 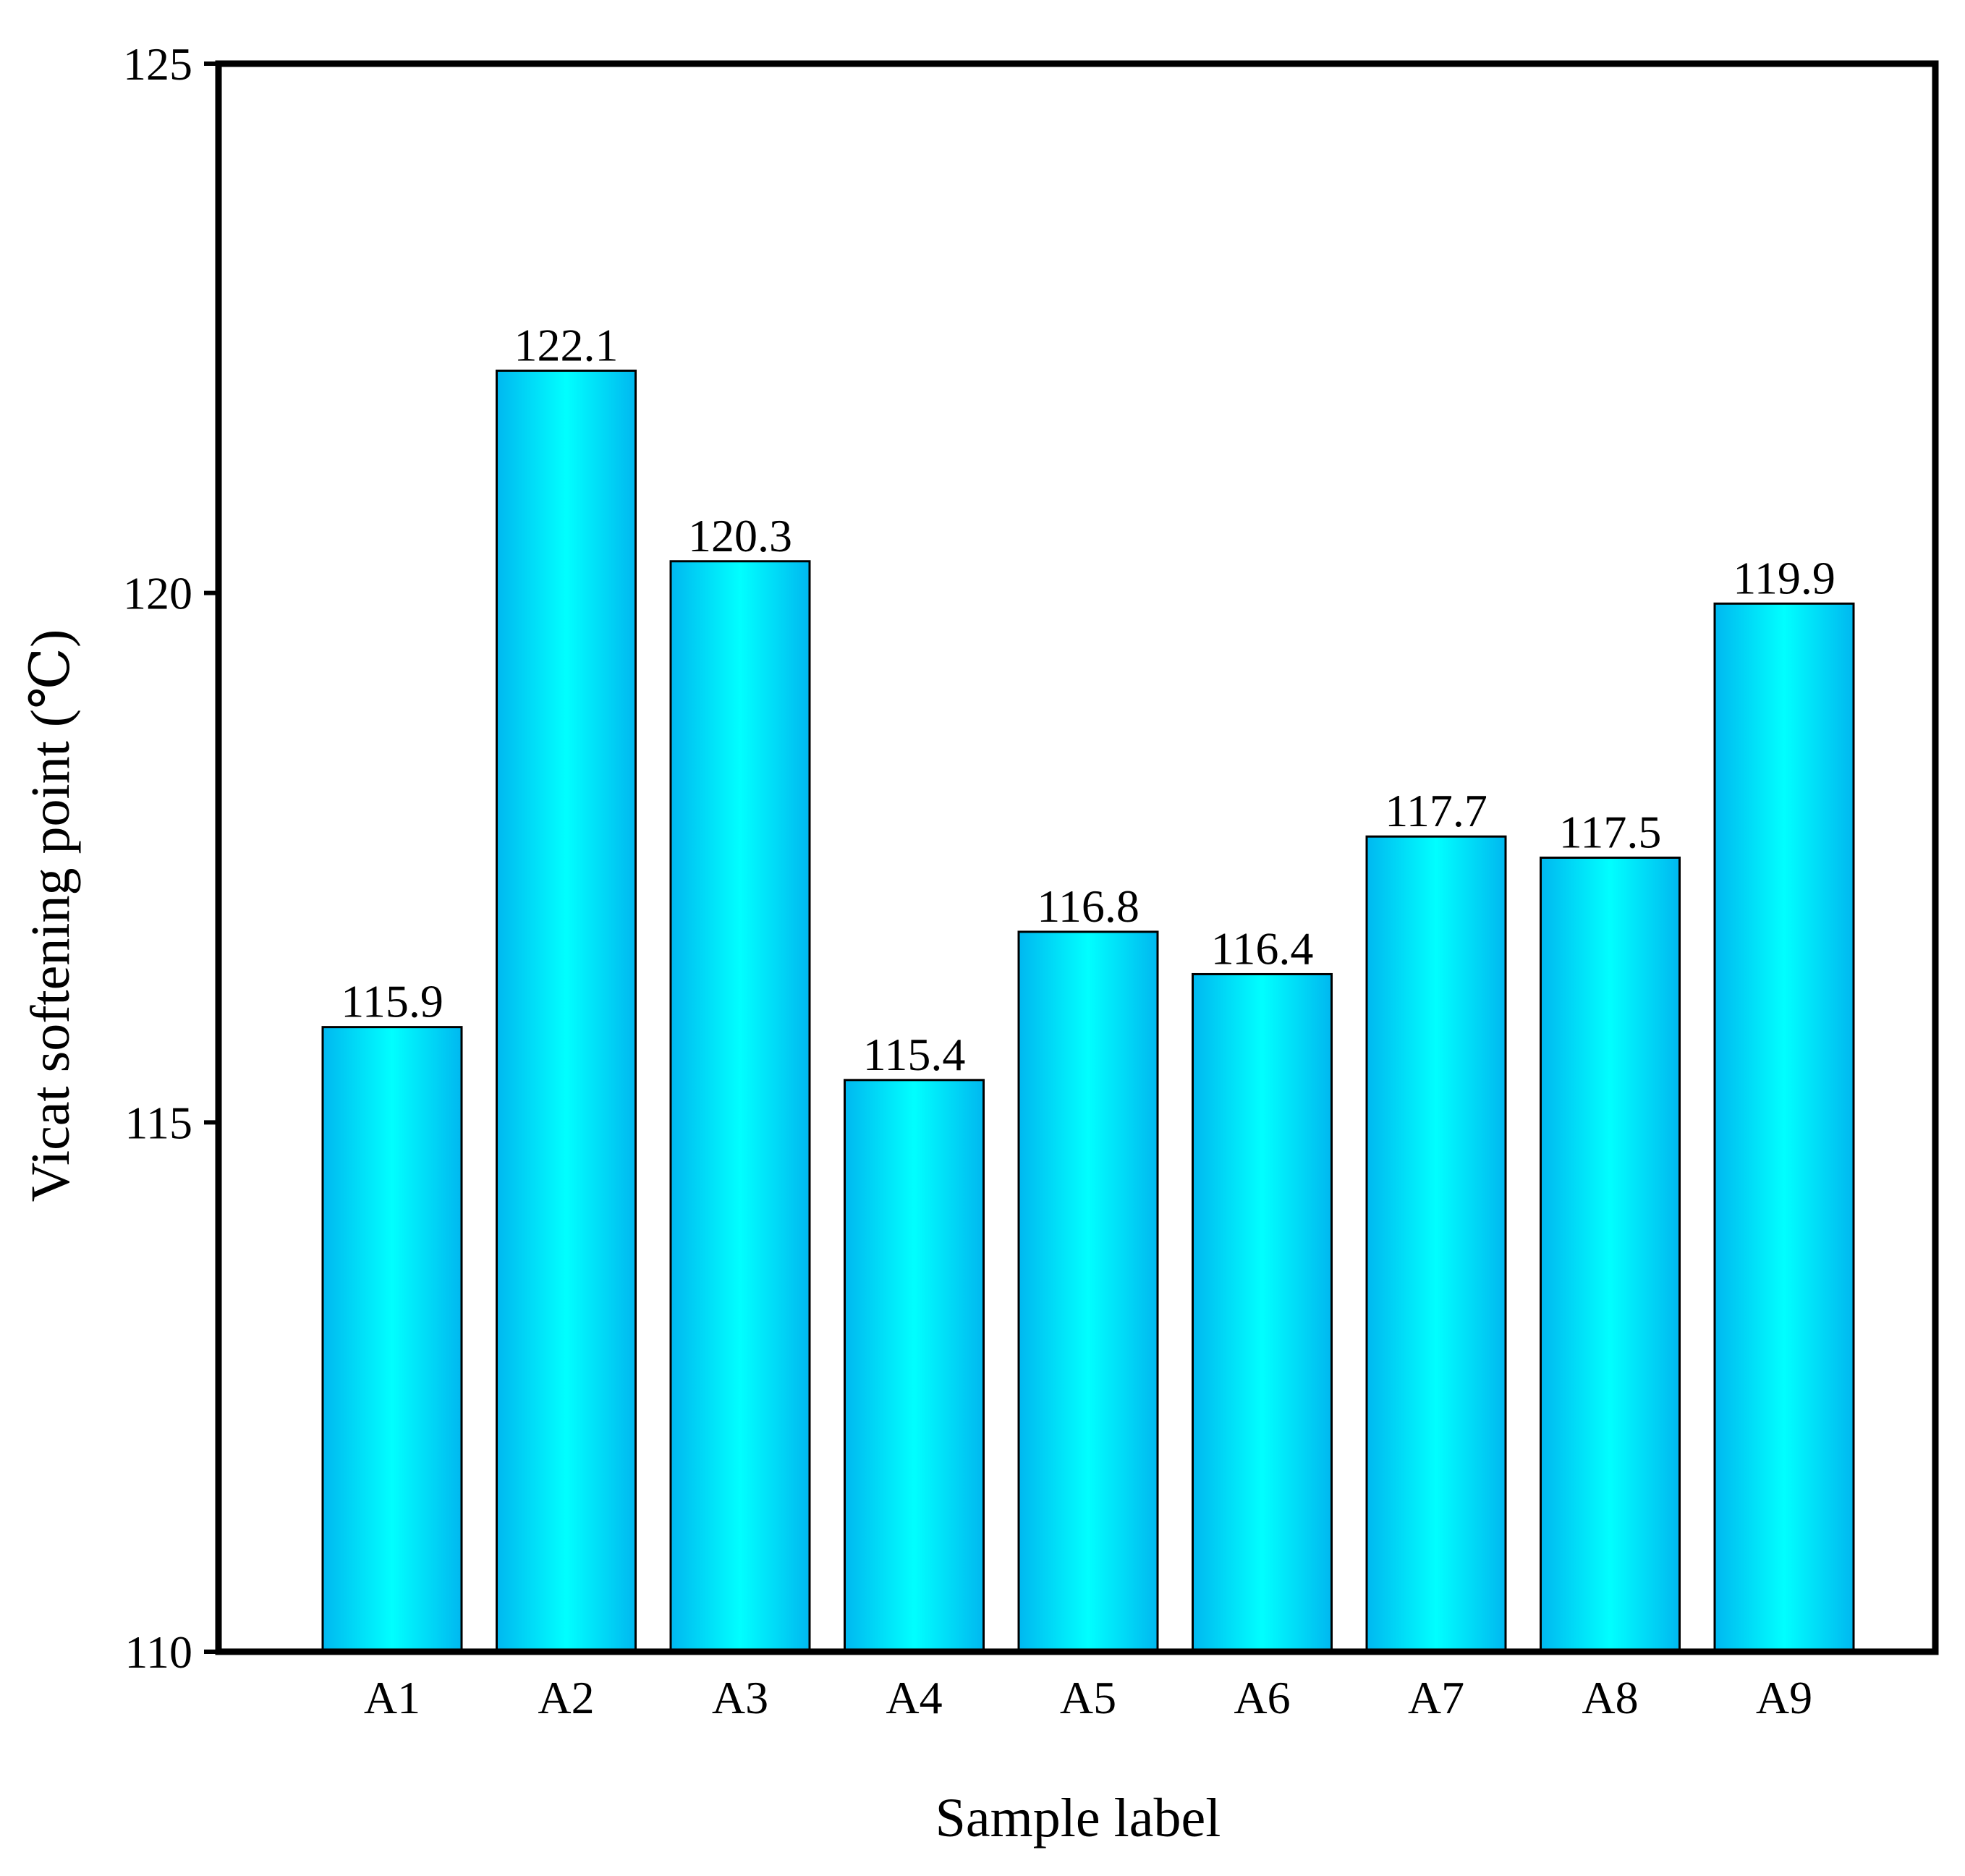 What do you see at coordinates (914, 1697) in the screenshot?
I see `x-tick-label-a4: A4` at bounding box center [914, 1697].